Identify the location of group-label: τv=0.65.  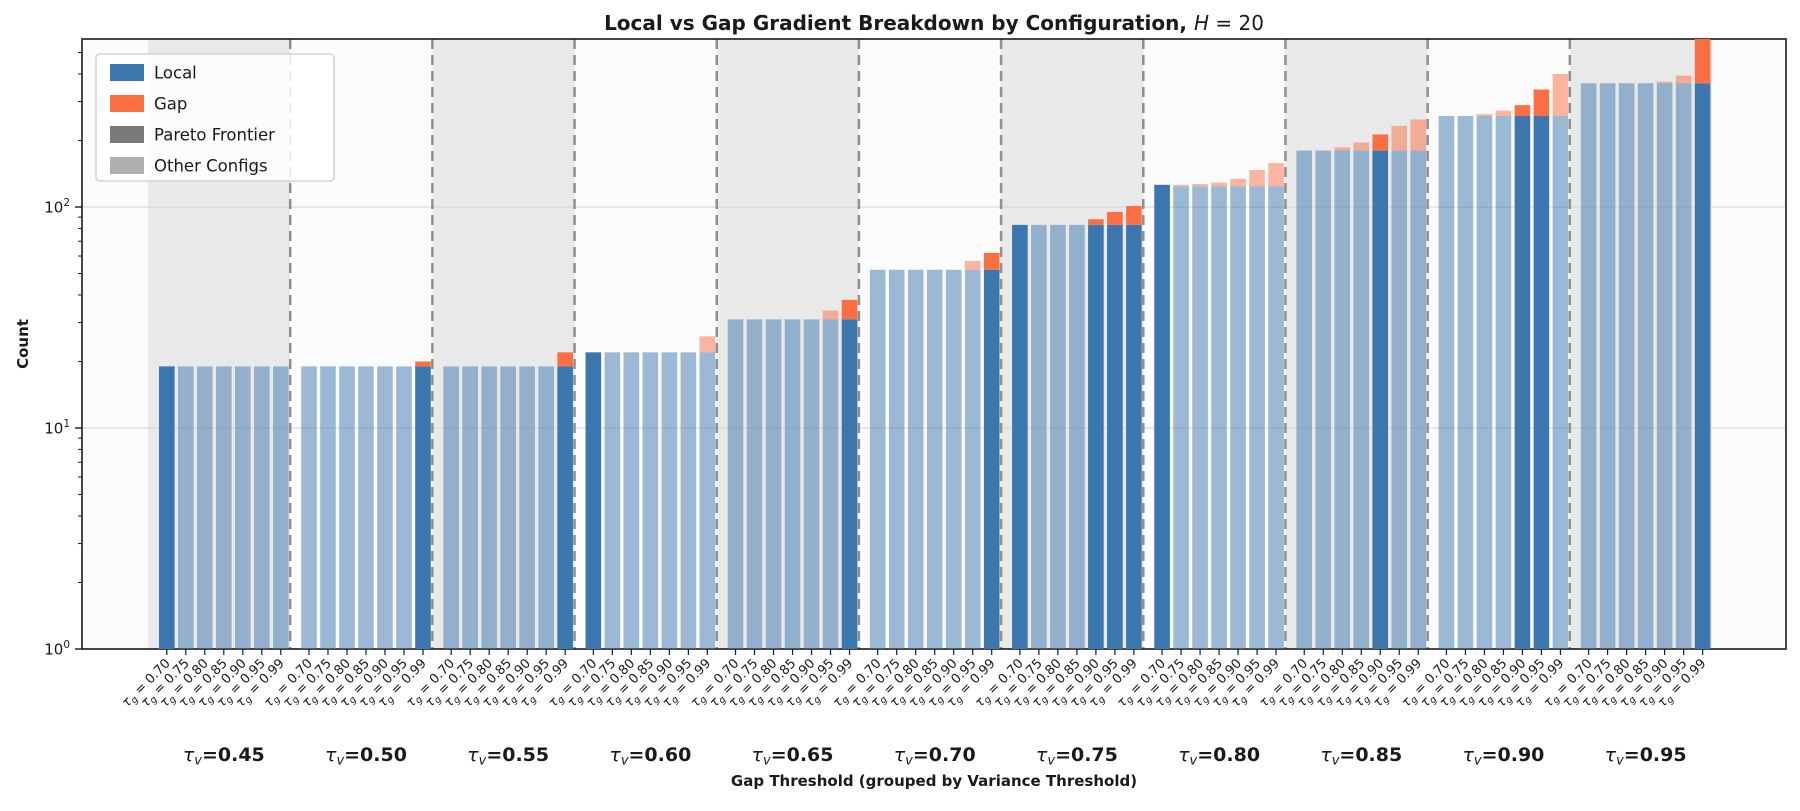
(793, 756).